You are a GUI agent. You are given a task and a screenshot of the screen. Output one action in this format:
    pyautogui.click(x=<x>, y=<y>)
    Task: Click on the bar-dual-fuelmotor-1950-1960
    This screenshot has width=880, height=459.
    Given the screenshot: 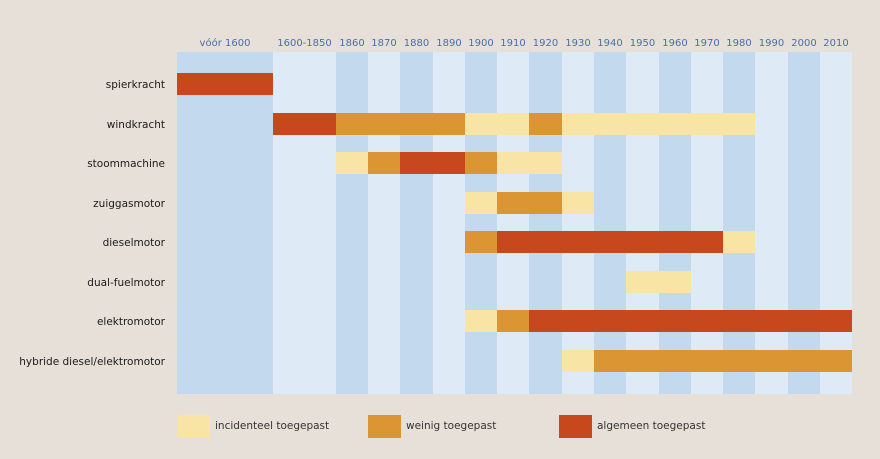 What is the action you would take?
    pyautogui.click(x=658, y=282)
    